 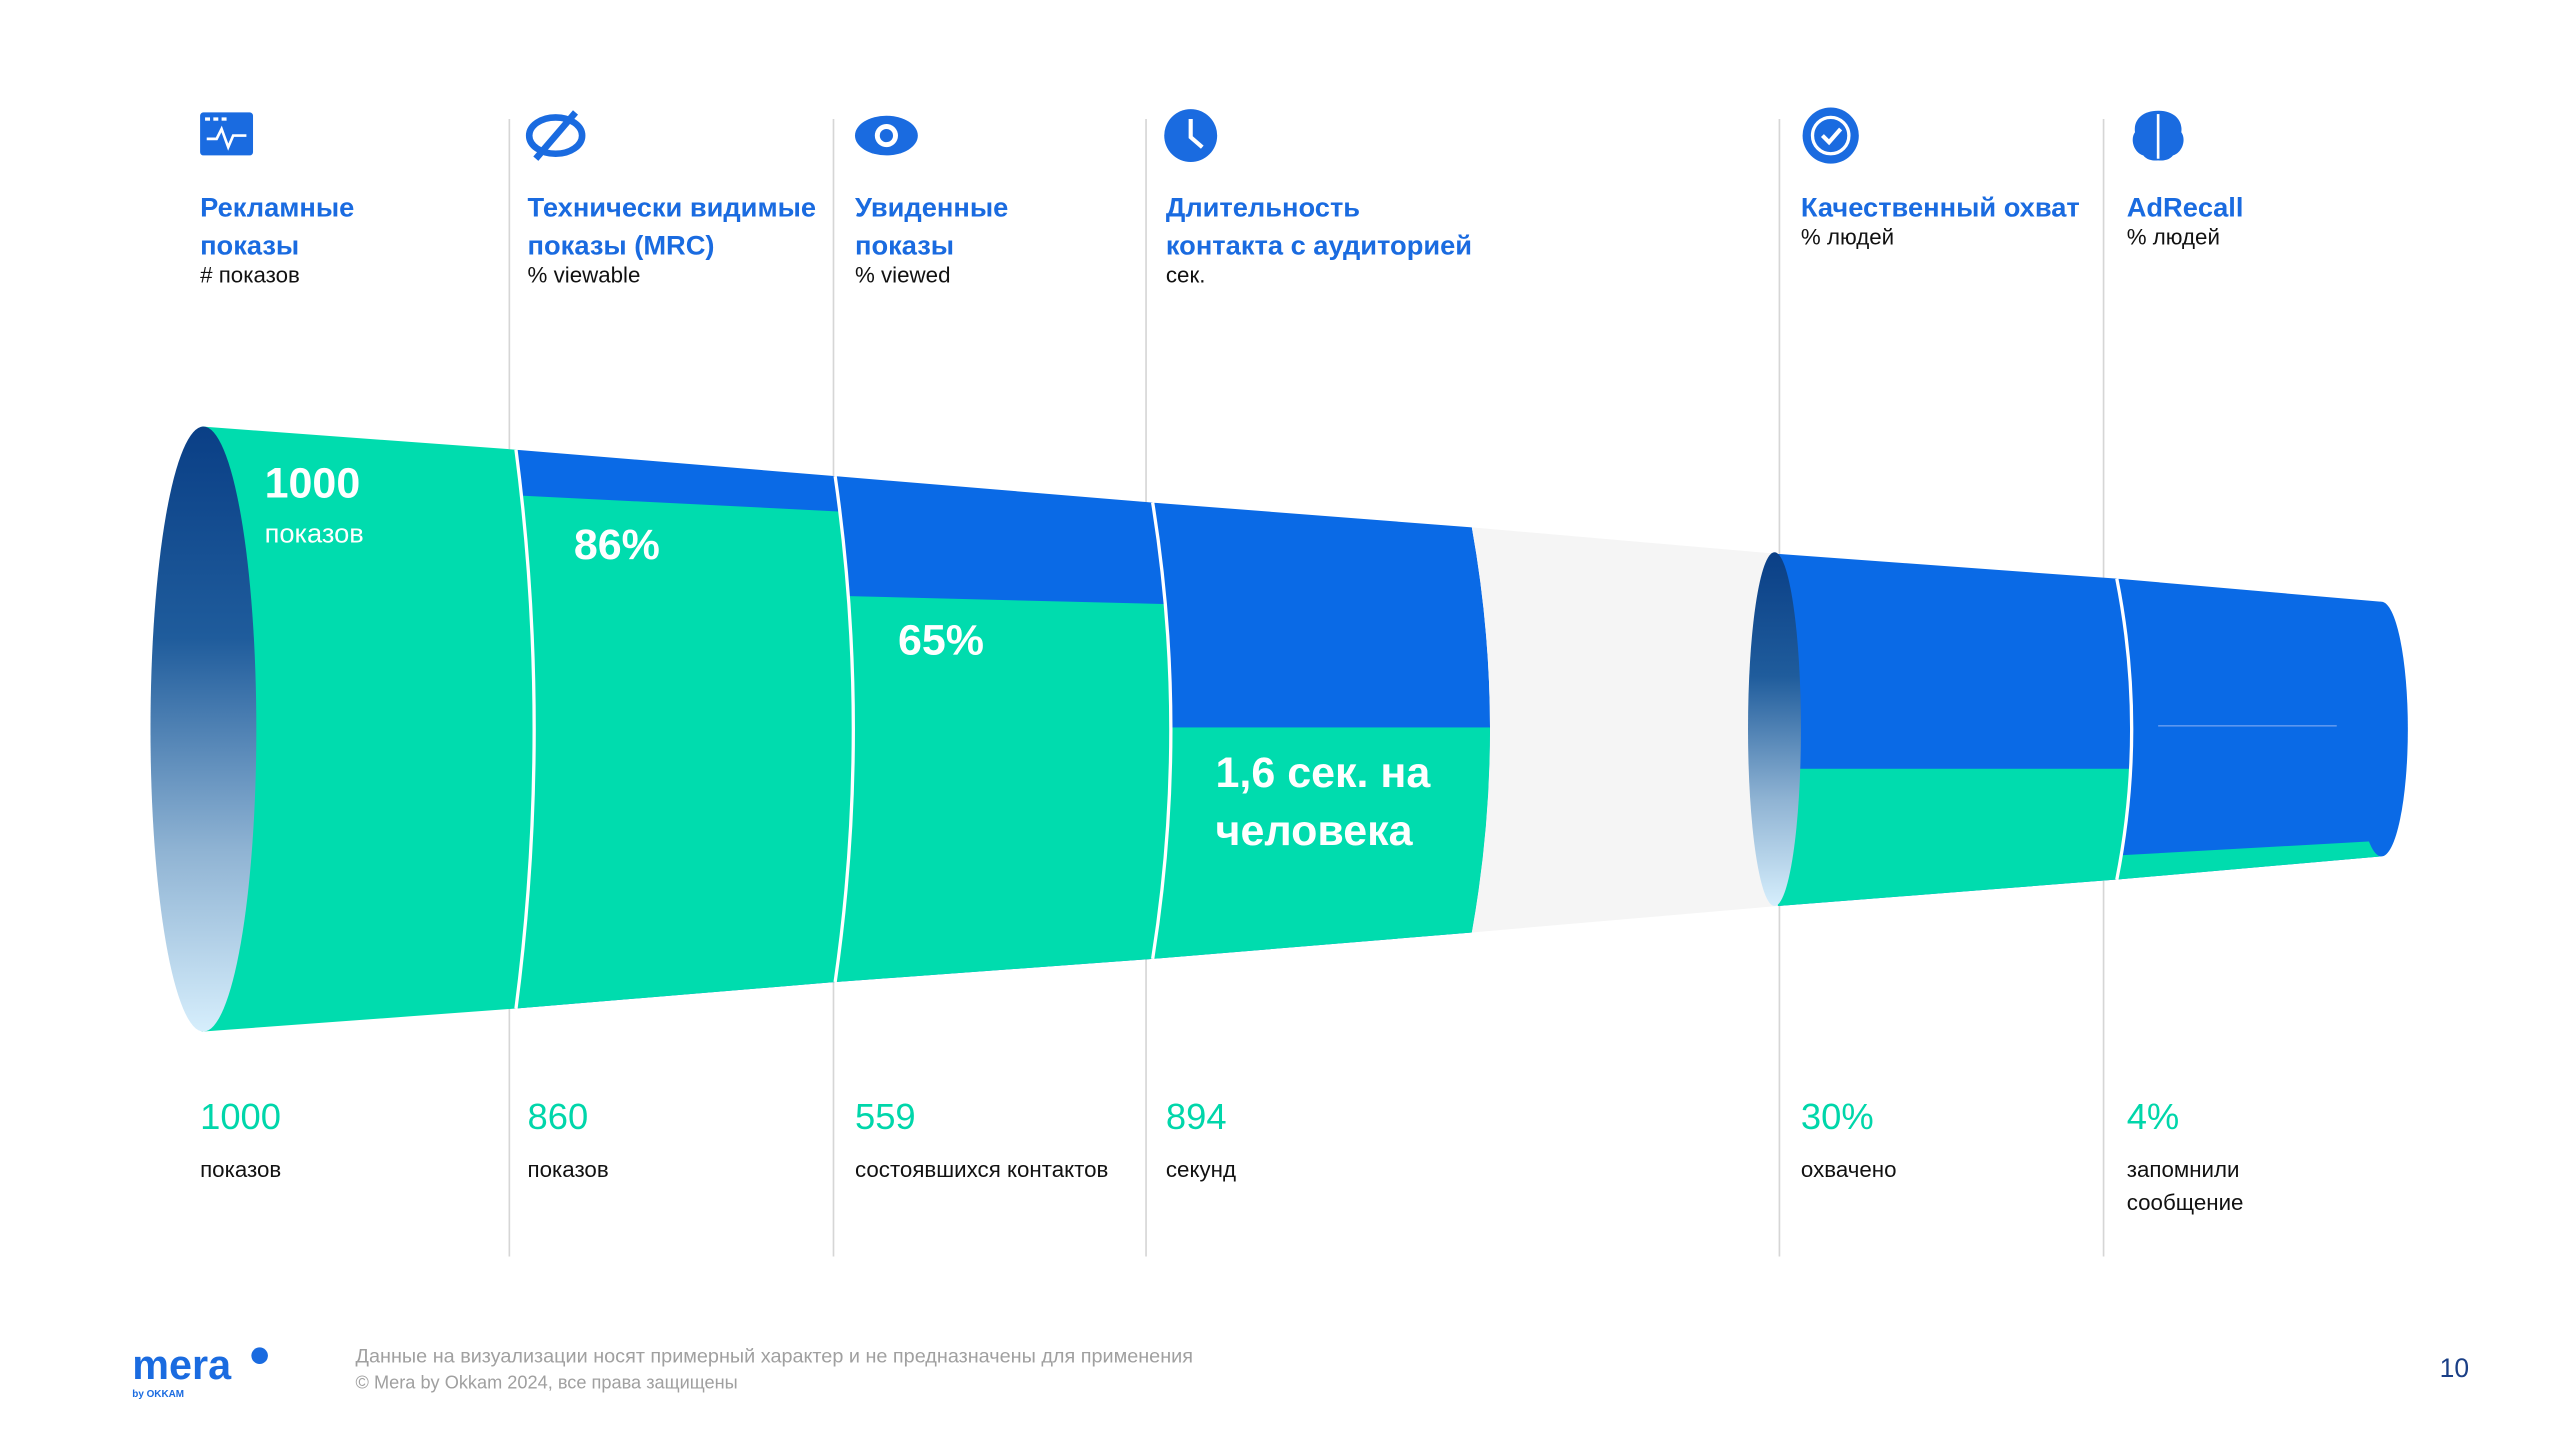 What do you see at coordinates (2185, 207) in the screenshot?
I see `column-title: AdRecall` at bounding box center [2185, 207].